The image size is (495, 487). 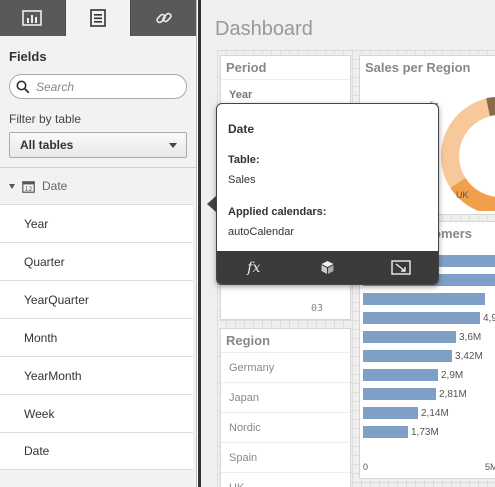 What do you see at coordinates (470, 337) in the screenshot?
I see `bar-label: 3,6M` at bounding box center [470, 337].